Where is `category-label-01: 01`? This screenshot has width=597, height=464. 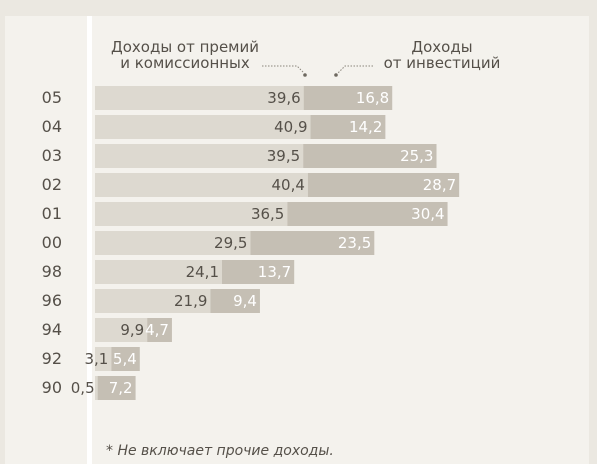
category-label-01: 01 is located at coordinates (52, 213).